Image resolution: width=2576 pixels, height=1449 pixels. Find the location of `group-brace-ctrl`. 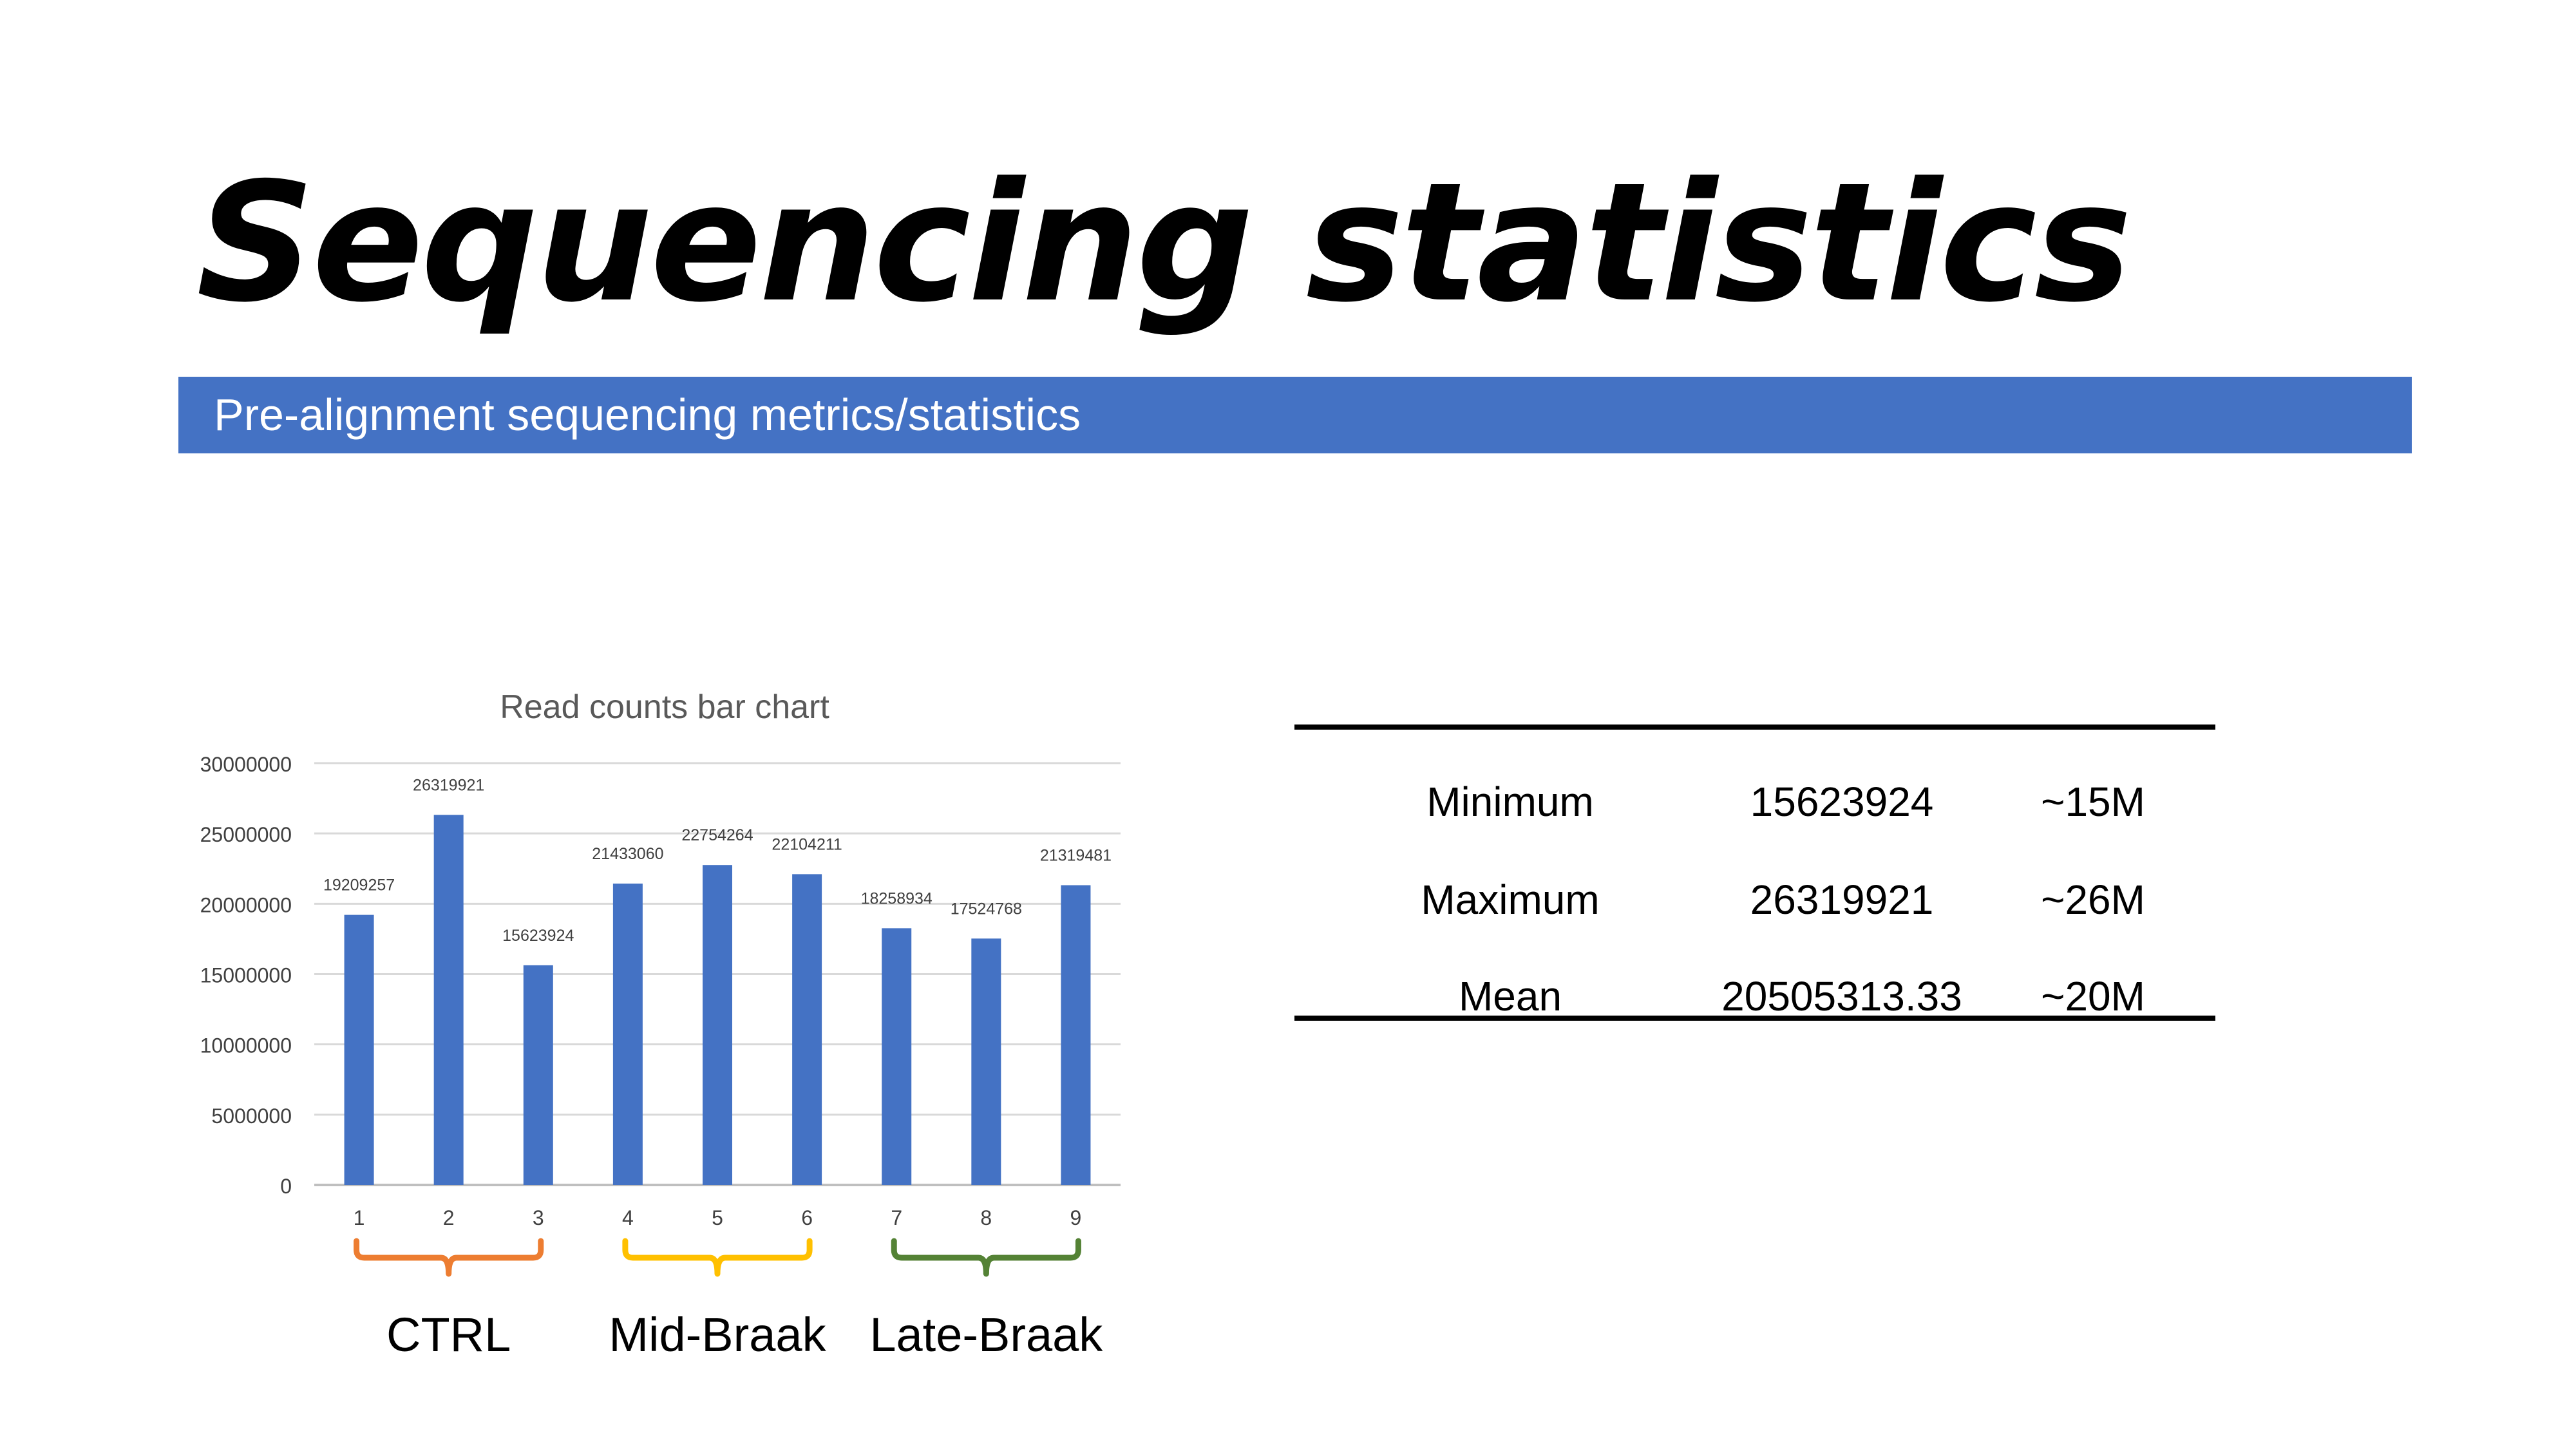

group-brace-ctrl is located at coordinates (449, 1257).